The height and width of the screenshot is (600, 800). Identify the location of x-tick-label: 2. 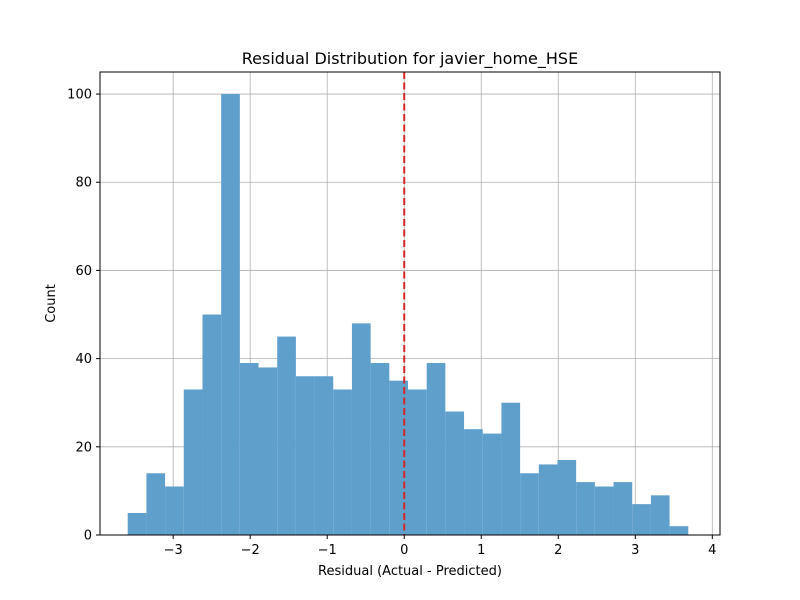
(558, 550).